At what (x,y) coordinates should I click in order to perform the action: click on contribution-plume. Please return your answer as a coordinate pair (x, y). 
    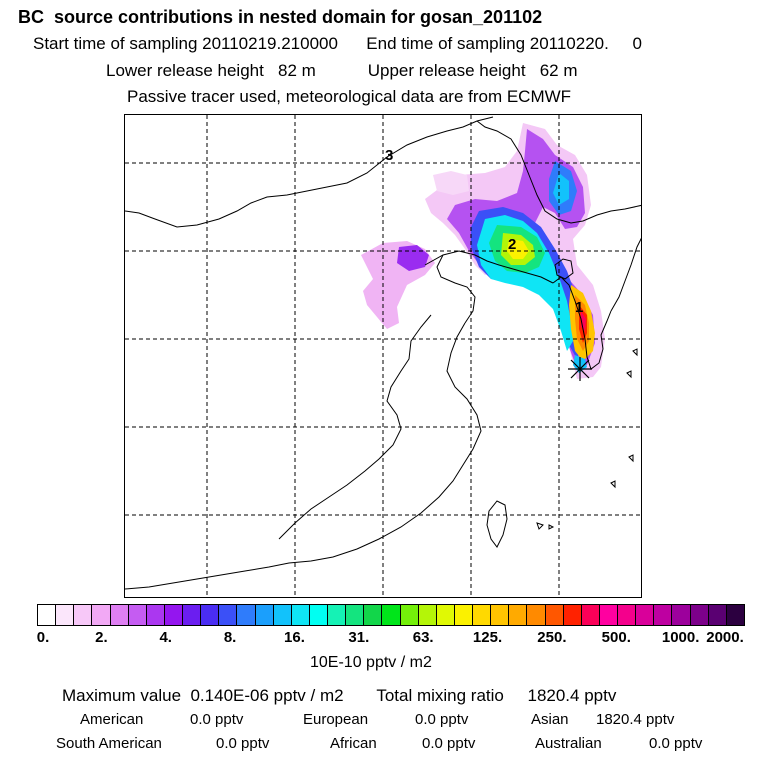
    Looking at the image, I should click on (483, 251).